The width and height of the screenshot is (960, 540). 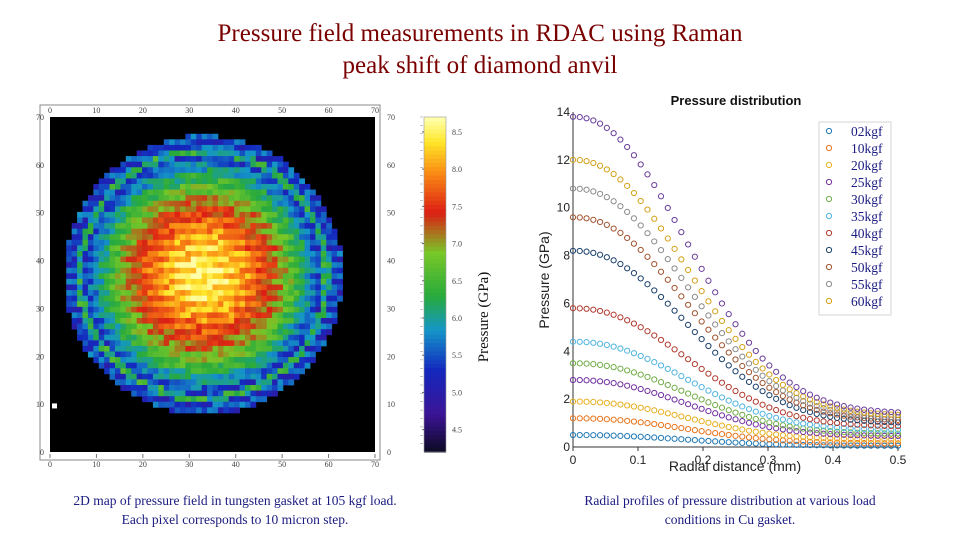 I want to click on profile-x-tick: 0, so click(x=573, y=460).